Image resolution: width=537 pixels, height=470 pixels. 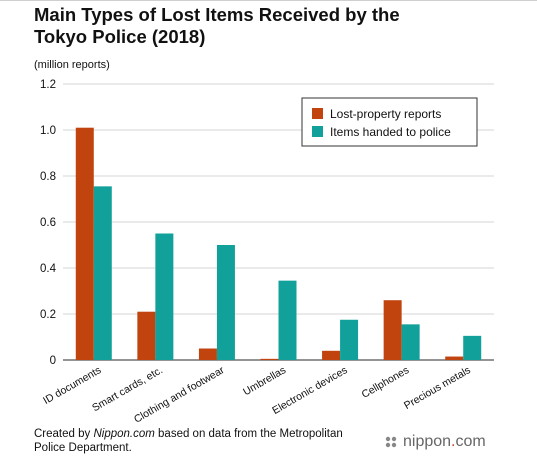 I want to click on top-rule, so click(x=268, y=0).